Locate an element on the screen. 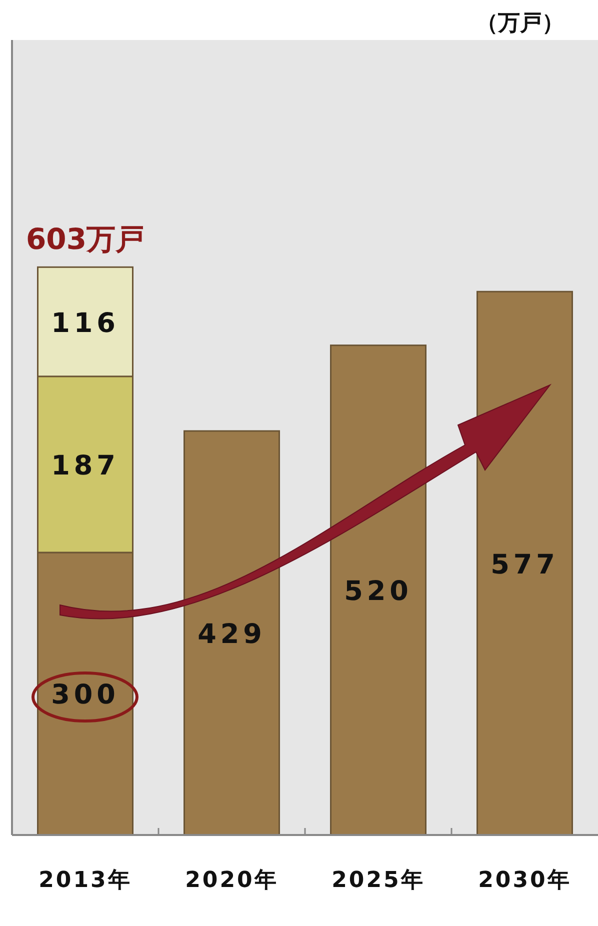  x-tick-label: 2025年 is located at coordinates (378, 880).